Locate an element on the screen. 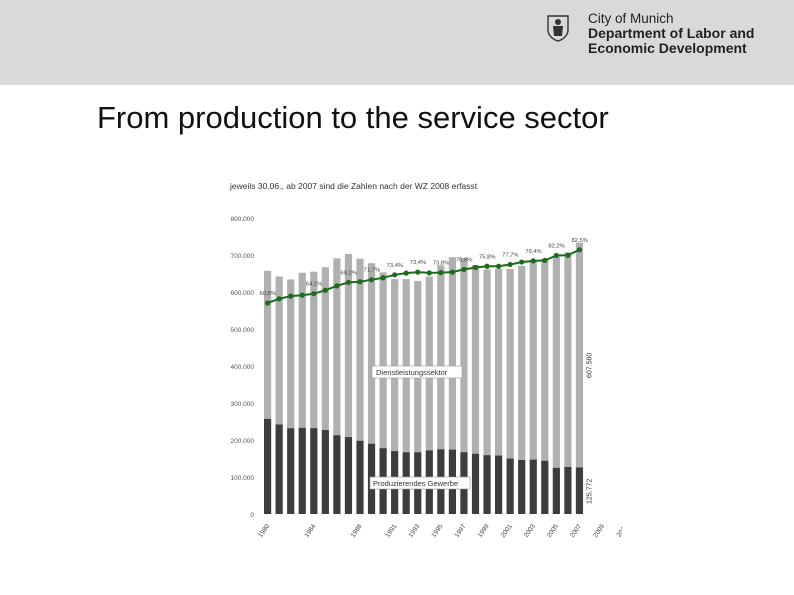  y-tick-label: 300.000 is located at coordinates (243, 404).